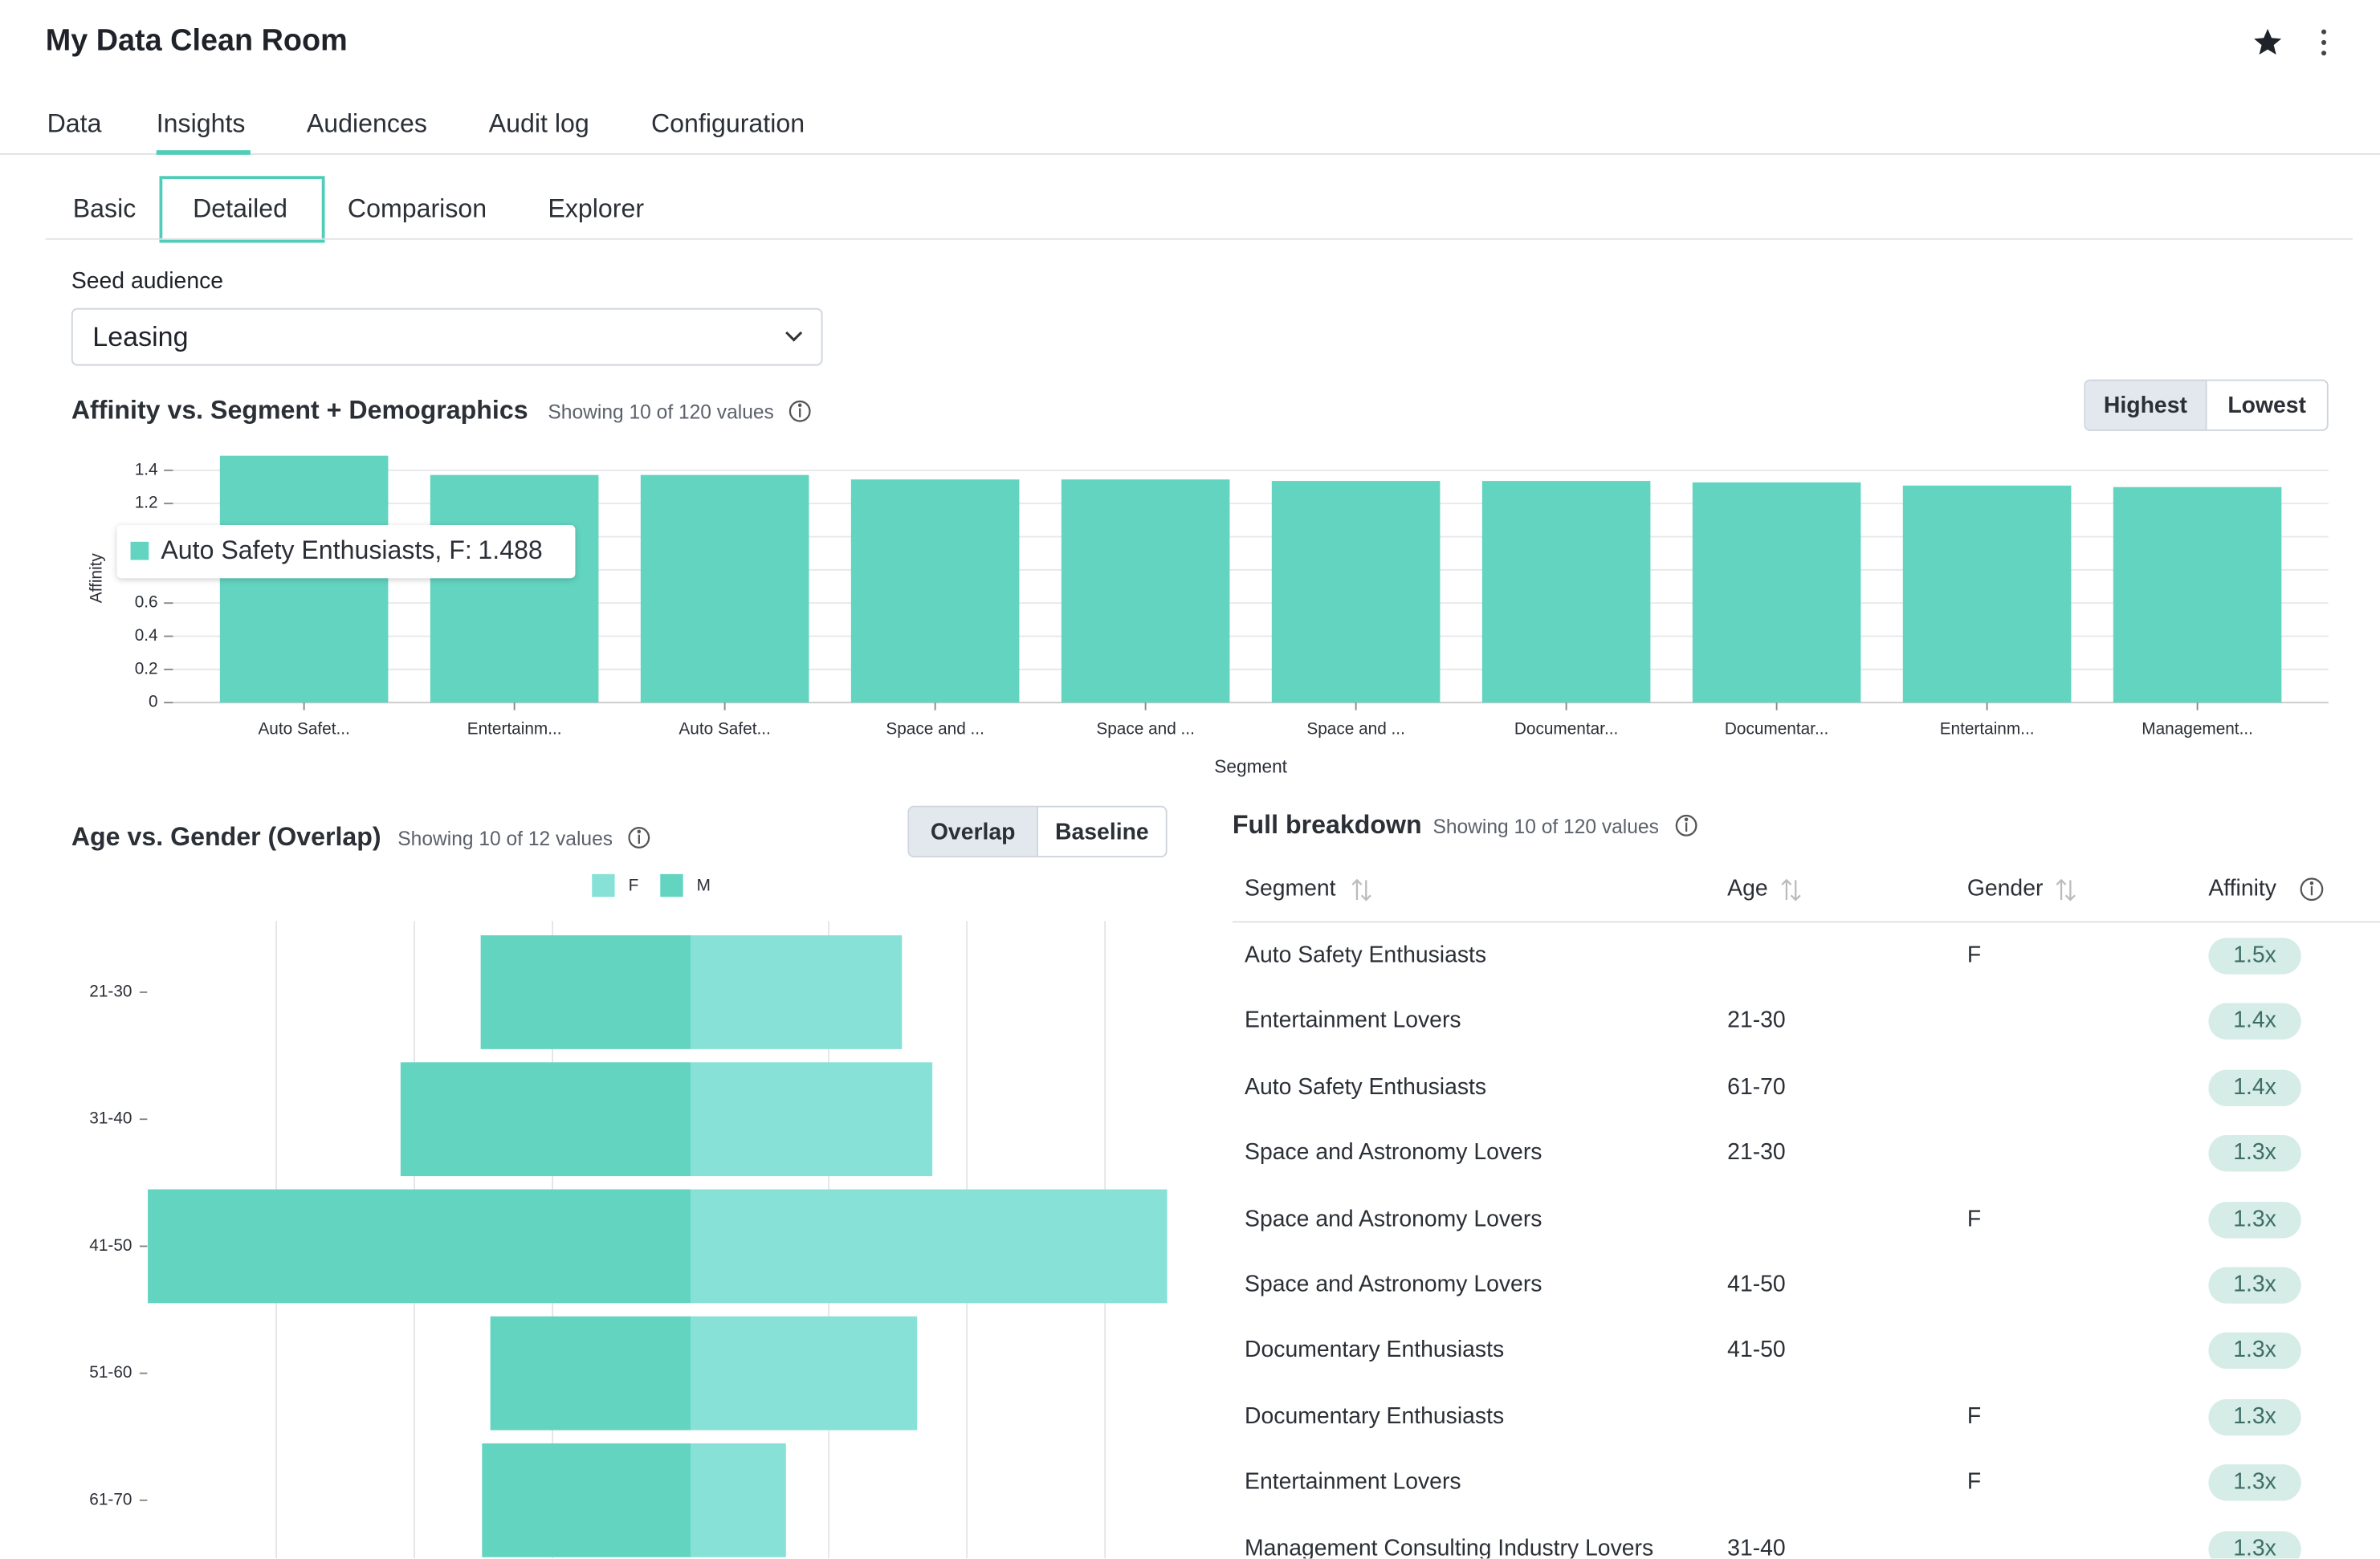 This screenshot has height=1559, width=2380. I want to click on age-gender-subtitle: Showing 10 of 12 values, so click(505, 839).